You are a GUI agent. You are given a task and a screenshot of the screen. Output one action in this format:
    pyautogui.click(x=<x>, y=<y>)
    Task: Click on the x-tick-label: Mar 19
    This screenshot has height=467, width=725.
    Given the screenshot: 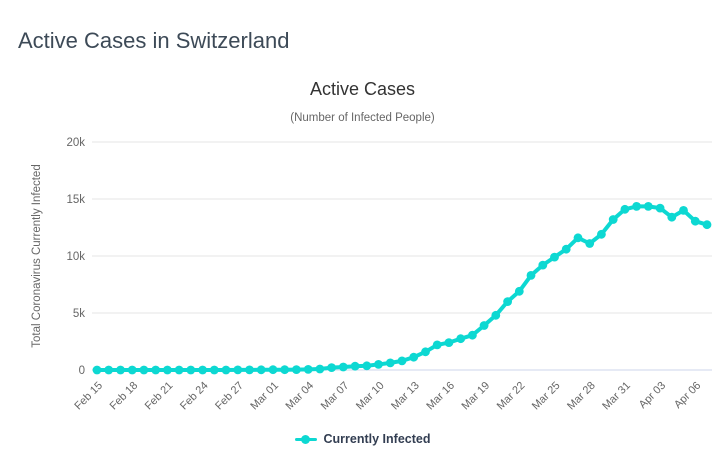 What is the action you would take?
    pyautogui.click(x=476, y=396)
    